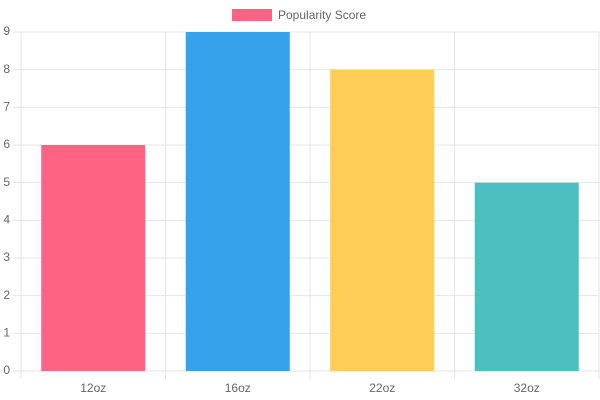 Image resolution: width=600 pixels, height=400 pixels. I want to click on x-tick-label: 22oz, so click(382, 388).